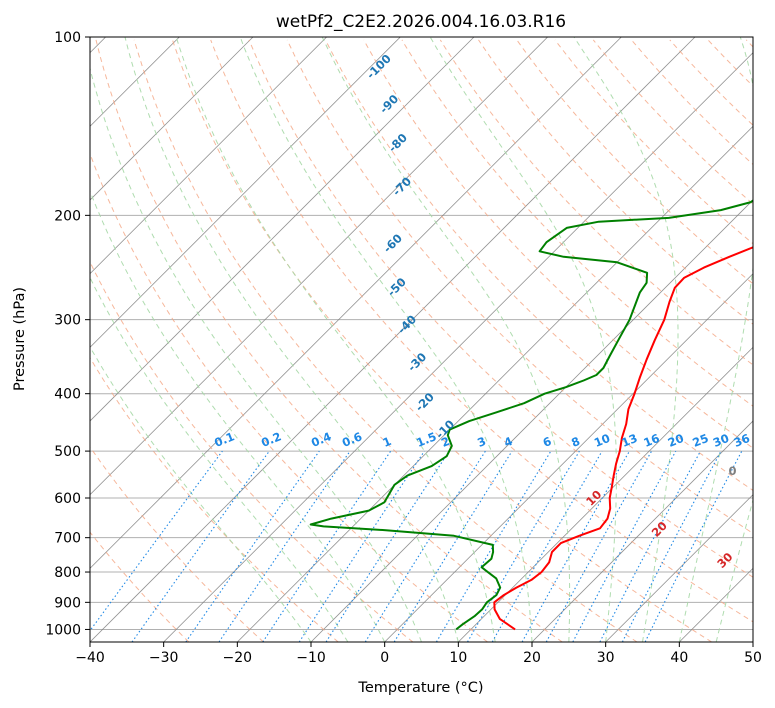 This screenshot has height=708, width=775. I want to click on y-tick-label: 900, so click(67, 603).